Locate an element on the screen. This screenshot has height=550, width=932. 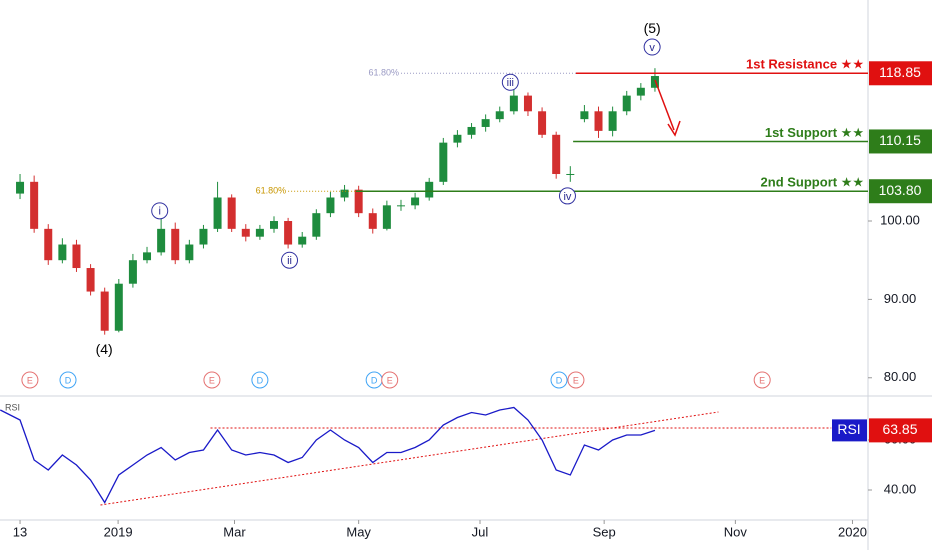
wave-label: iii is located at coordinates (510, 83).